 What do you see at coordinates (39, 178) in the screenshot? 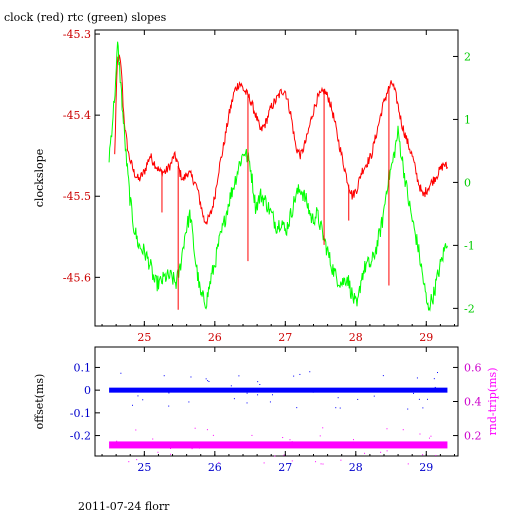
I see `y-axis-label: clockslope` at bounding box center [39, 178].